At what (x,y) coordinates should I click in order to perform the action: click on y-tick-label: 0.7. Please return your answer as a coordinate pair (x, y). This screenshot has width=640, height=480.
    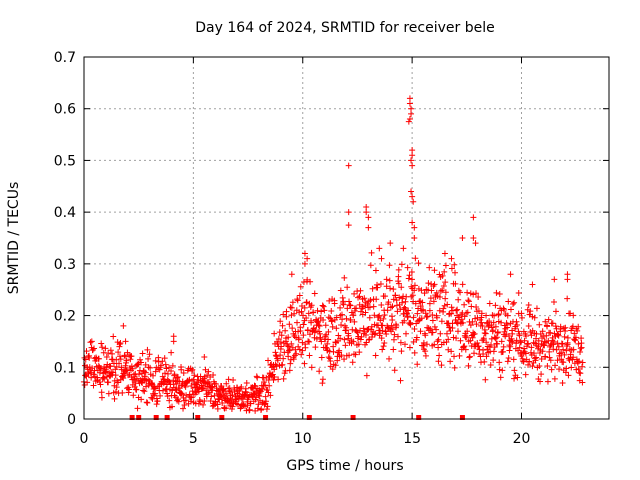
    Looking at the image, I should click on (65, 58).